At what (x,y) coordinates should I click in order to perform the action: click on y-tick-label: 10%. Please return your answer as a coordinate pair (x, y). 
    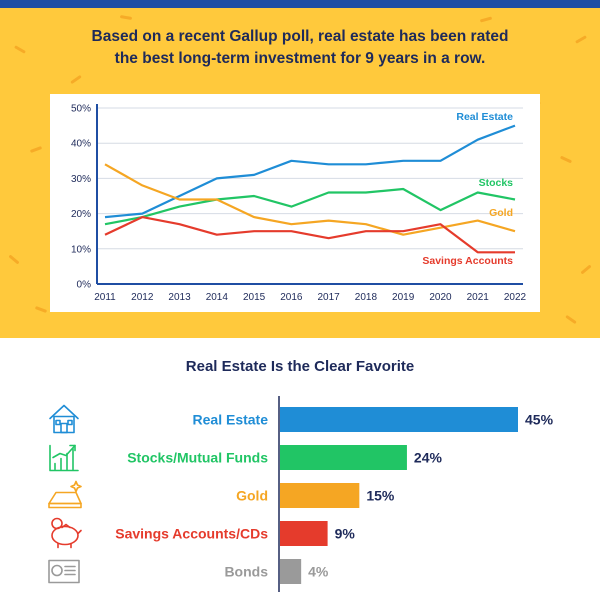
    Looking at the image, I should click on (81, 249).